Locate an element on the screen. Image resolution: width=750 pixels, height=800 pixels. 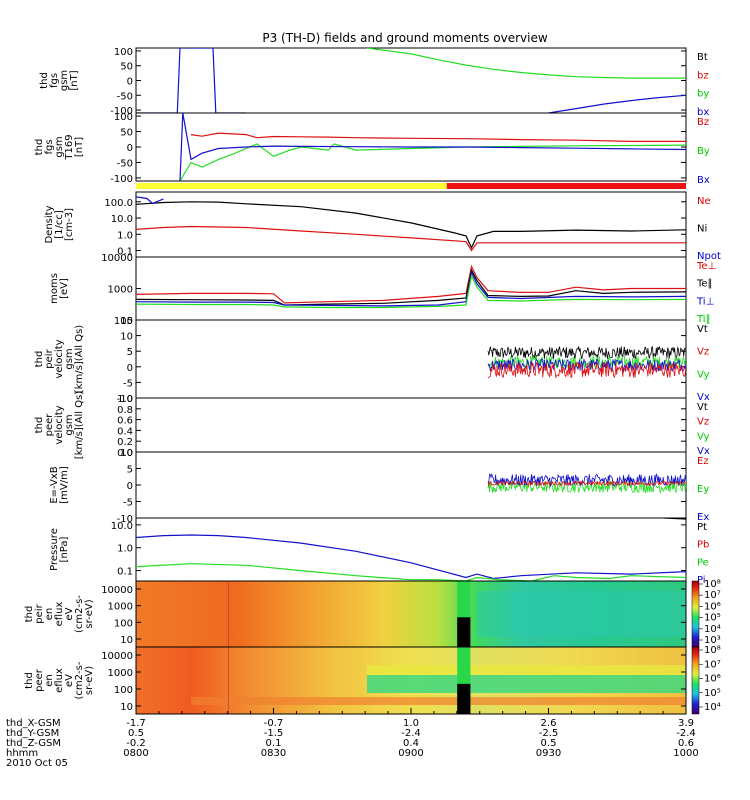
orbit-value: -1.7 is located at coordinates (136, 723).